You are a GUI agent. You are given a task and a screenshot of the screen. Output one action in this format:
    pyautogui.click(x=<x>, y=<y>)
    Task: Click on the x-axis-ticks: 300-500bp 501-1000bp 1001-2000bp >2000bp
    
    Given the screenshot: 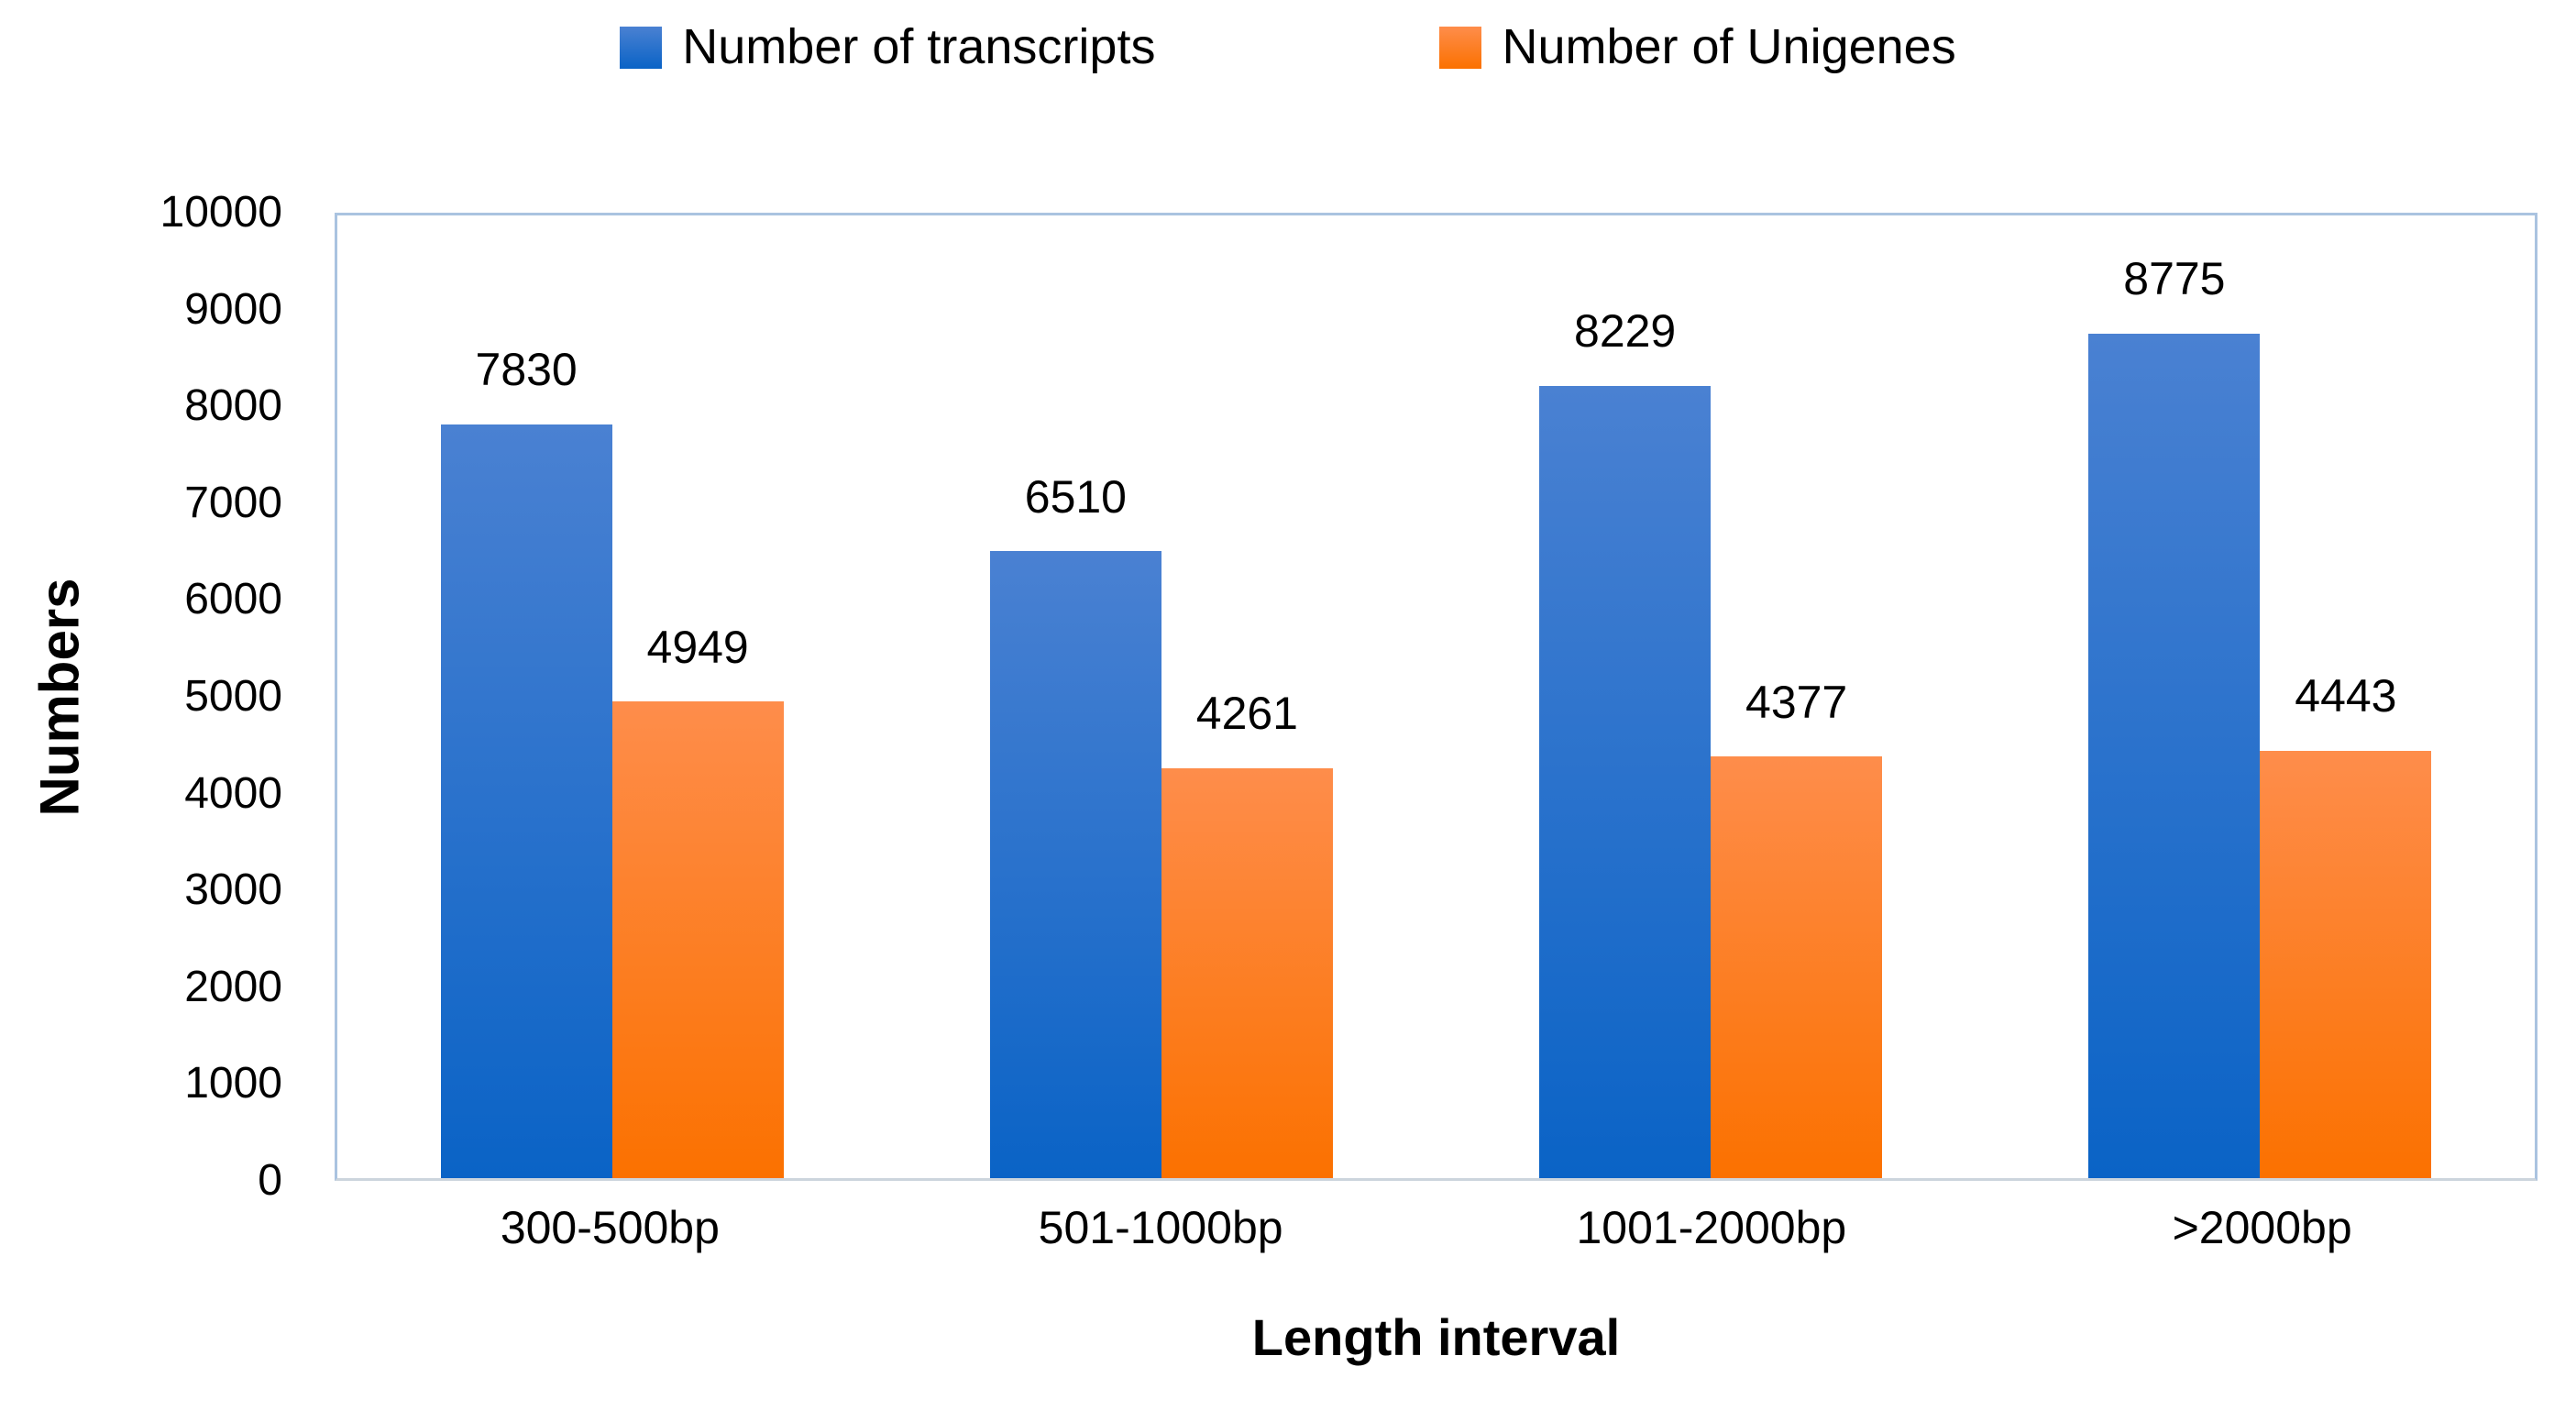 What is the action you would take?
    pyautogui.click(x=1436, y=1228)
    